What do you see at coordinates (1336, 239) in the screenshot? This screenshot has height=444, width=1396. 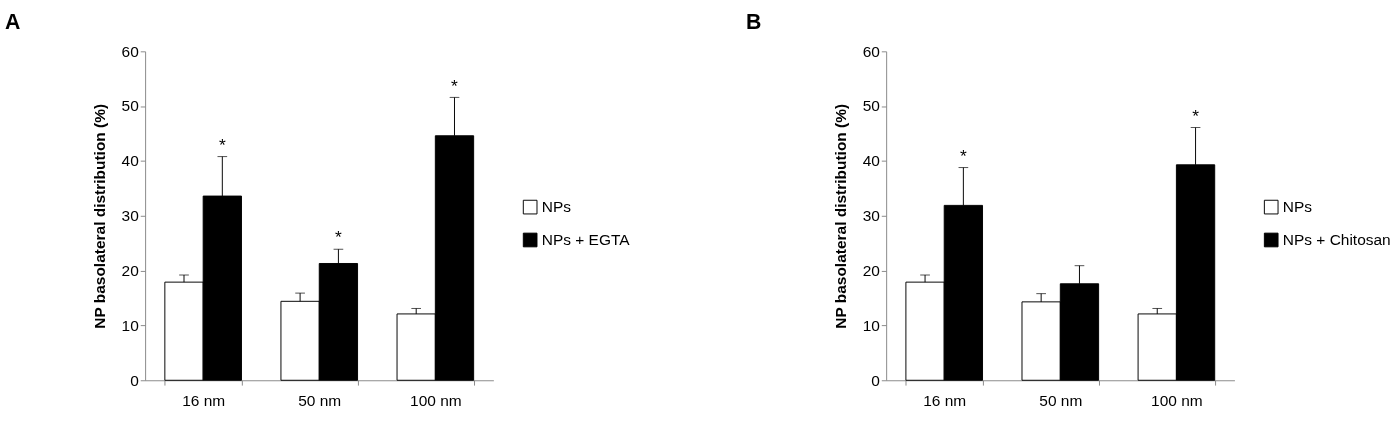 I see `legend-label: NPs + Chitosan` at bounding box center [1336, 239].